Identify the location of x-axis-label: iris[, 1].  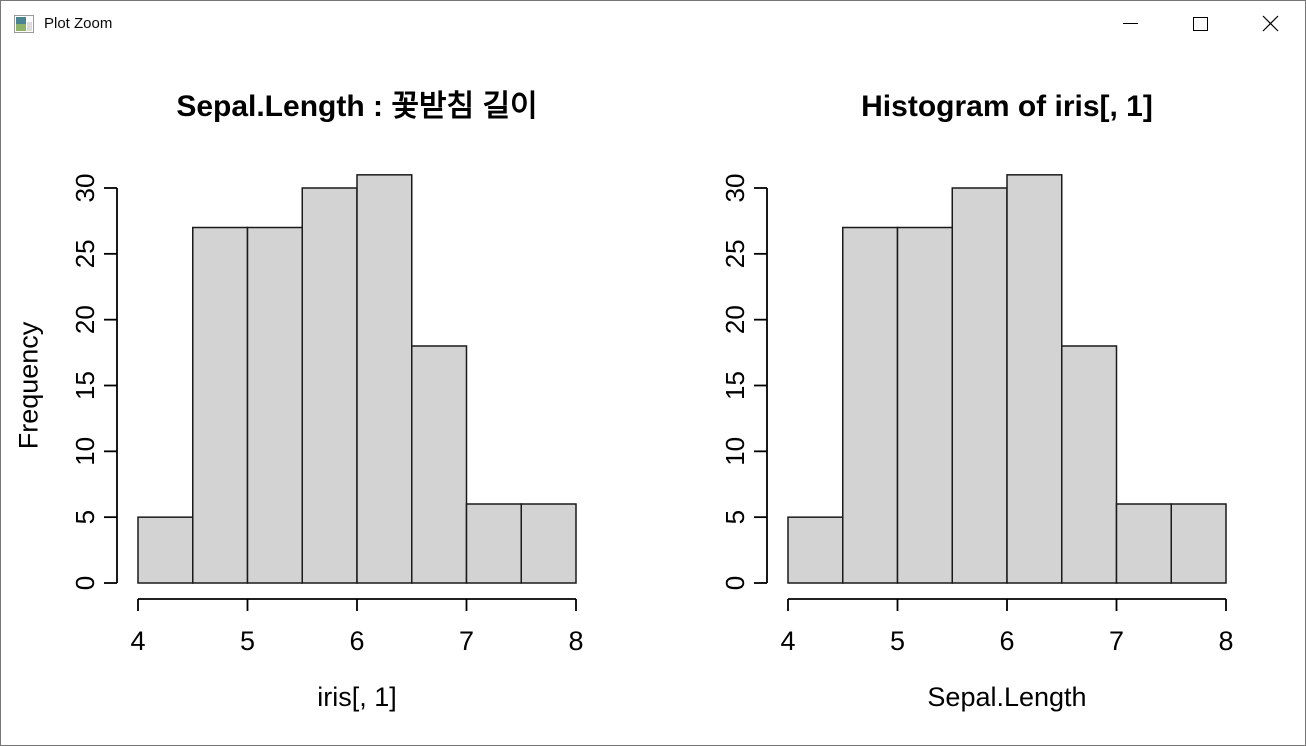
(357, 697).